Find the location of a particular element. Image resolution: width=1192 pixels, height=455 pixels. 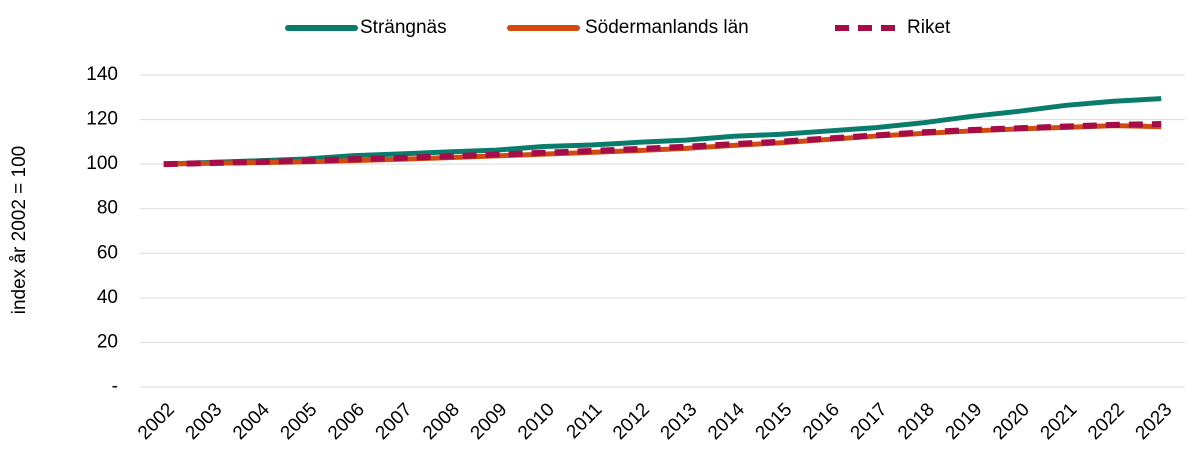

y-tick-label: 120 is located at coordinates (102, 119).